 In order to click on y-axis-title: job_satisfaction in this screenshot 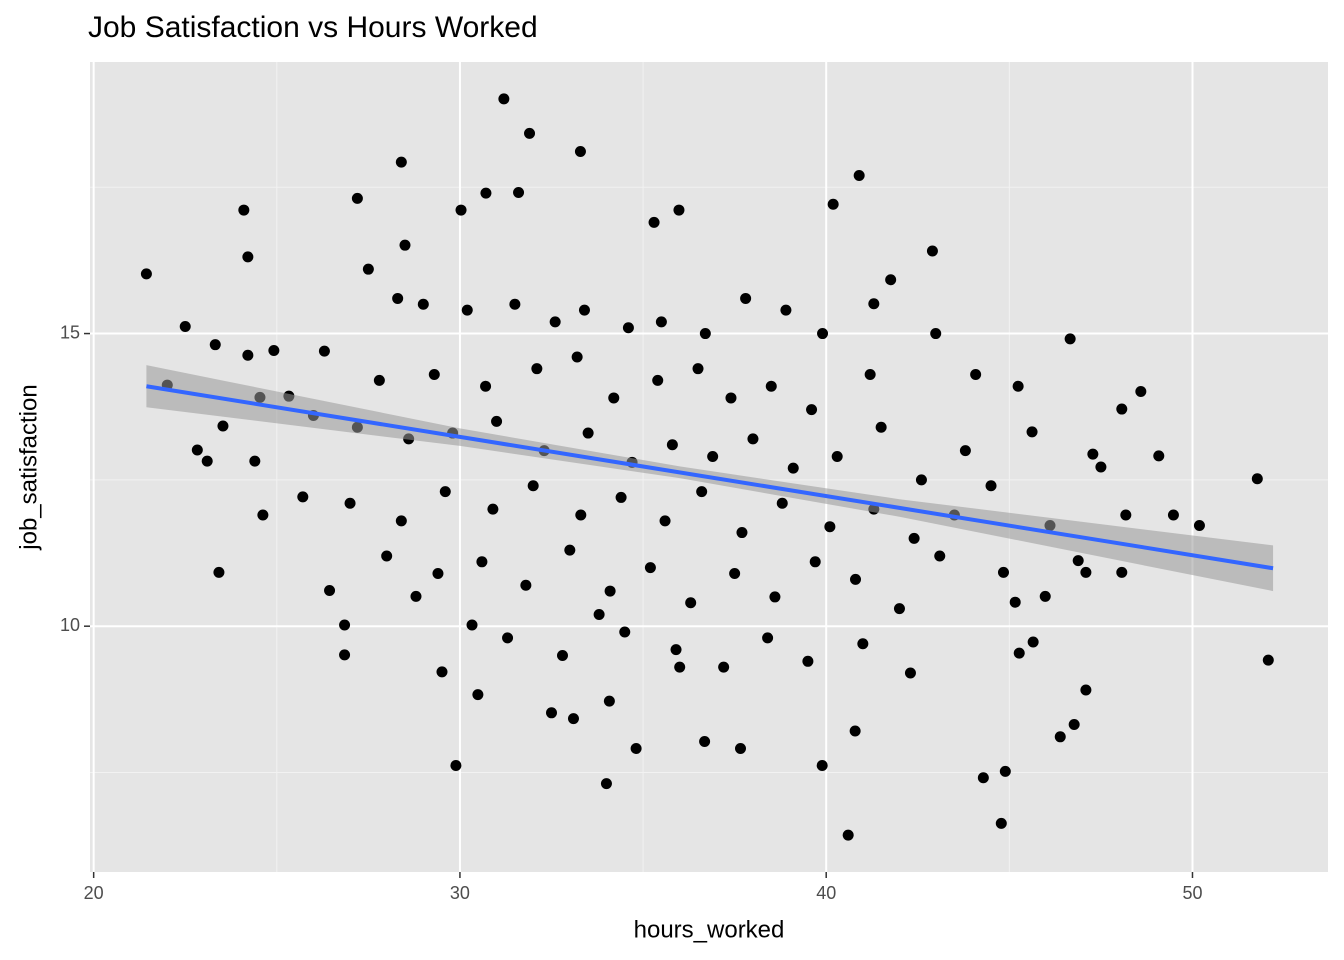, I will do `click(28, 467)`.